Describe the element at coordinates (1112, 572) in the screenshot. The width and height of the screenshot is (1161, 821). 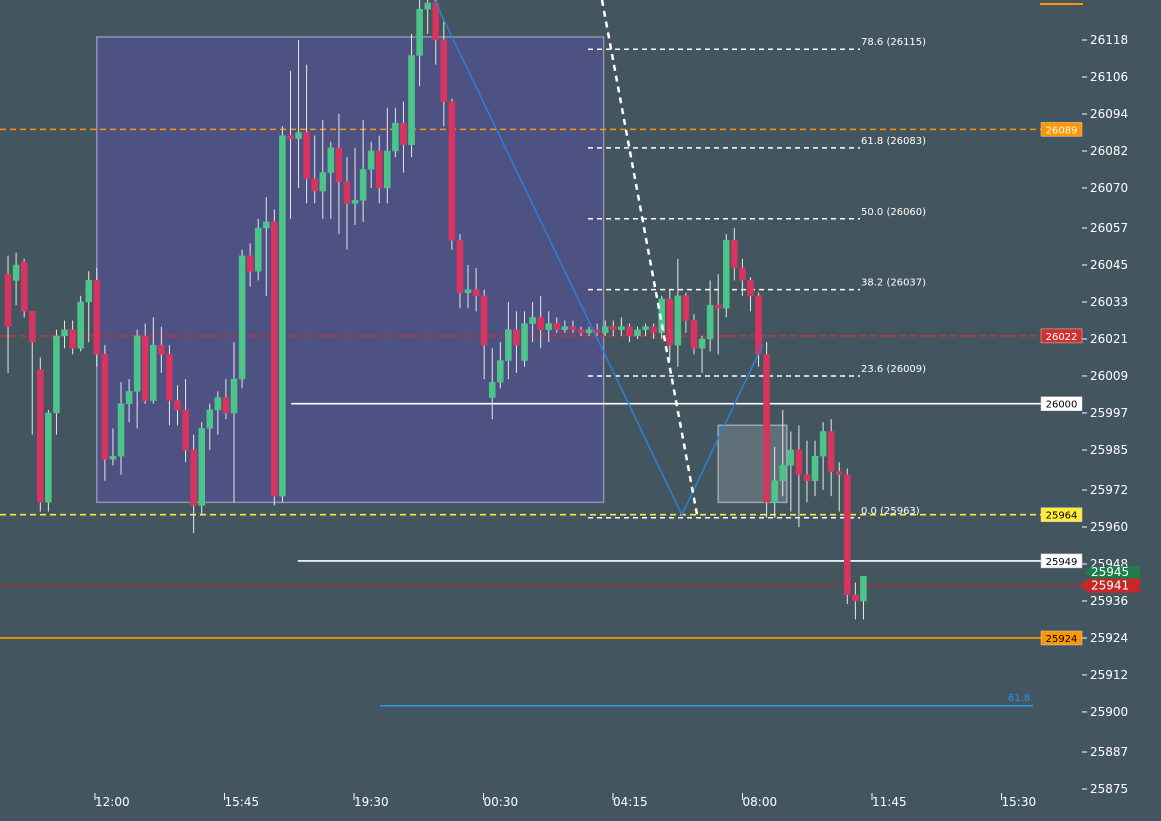
I see `current-price-marker-green: 25945` at that location.